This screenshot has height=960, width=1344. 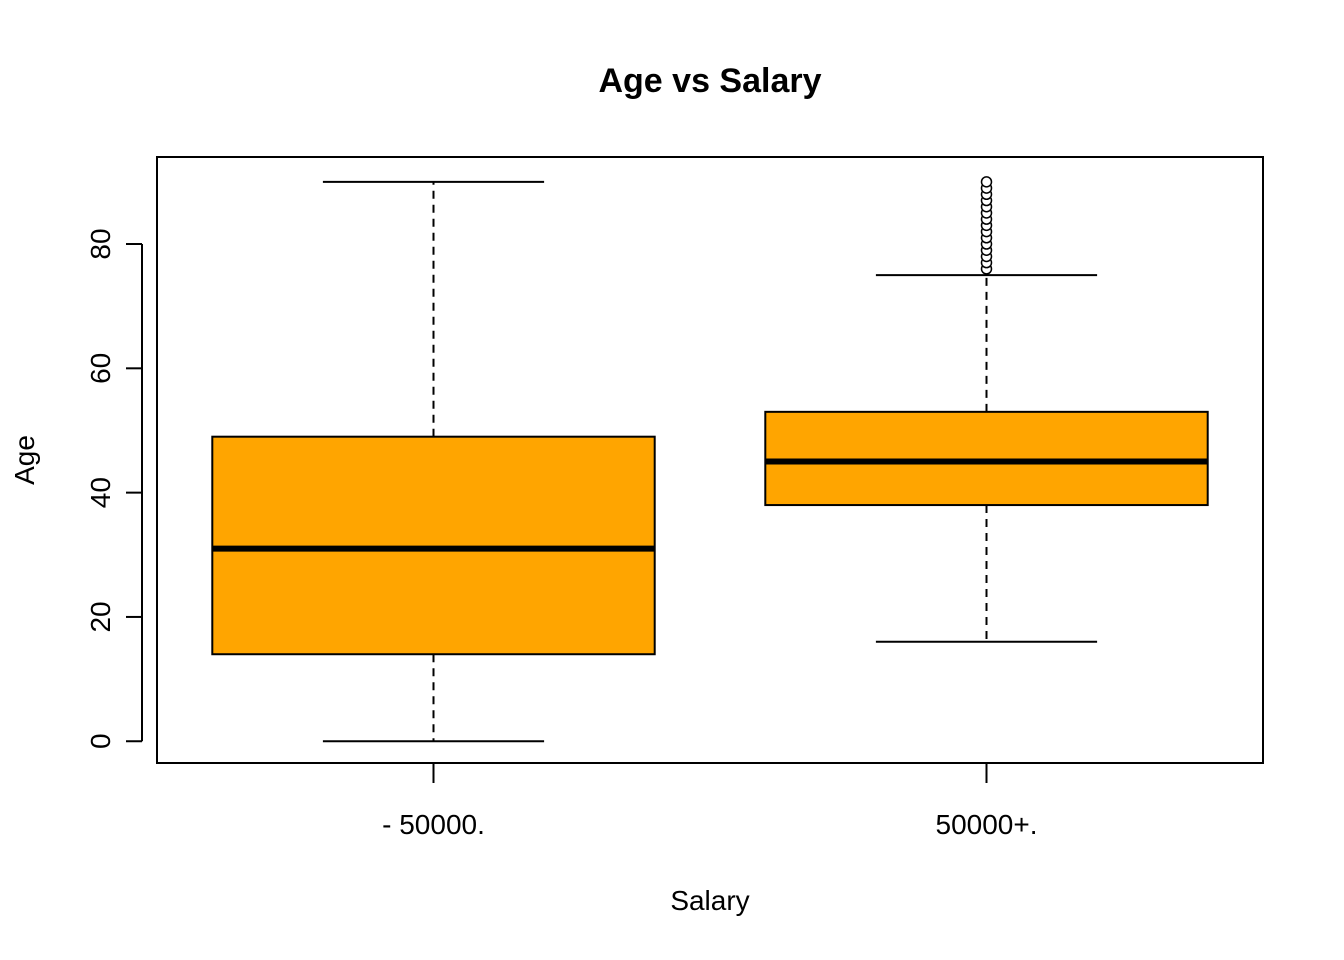 I want to click on x-axis: - 50000. 50000+., so click(x=710, y=801).